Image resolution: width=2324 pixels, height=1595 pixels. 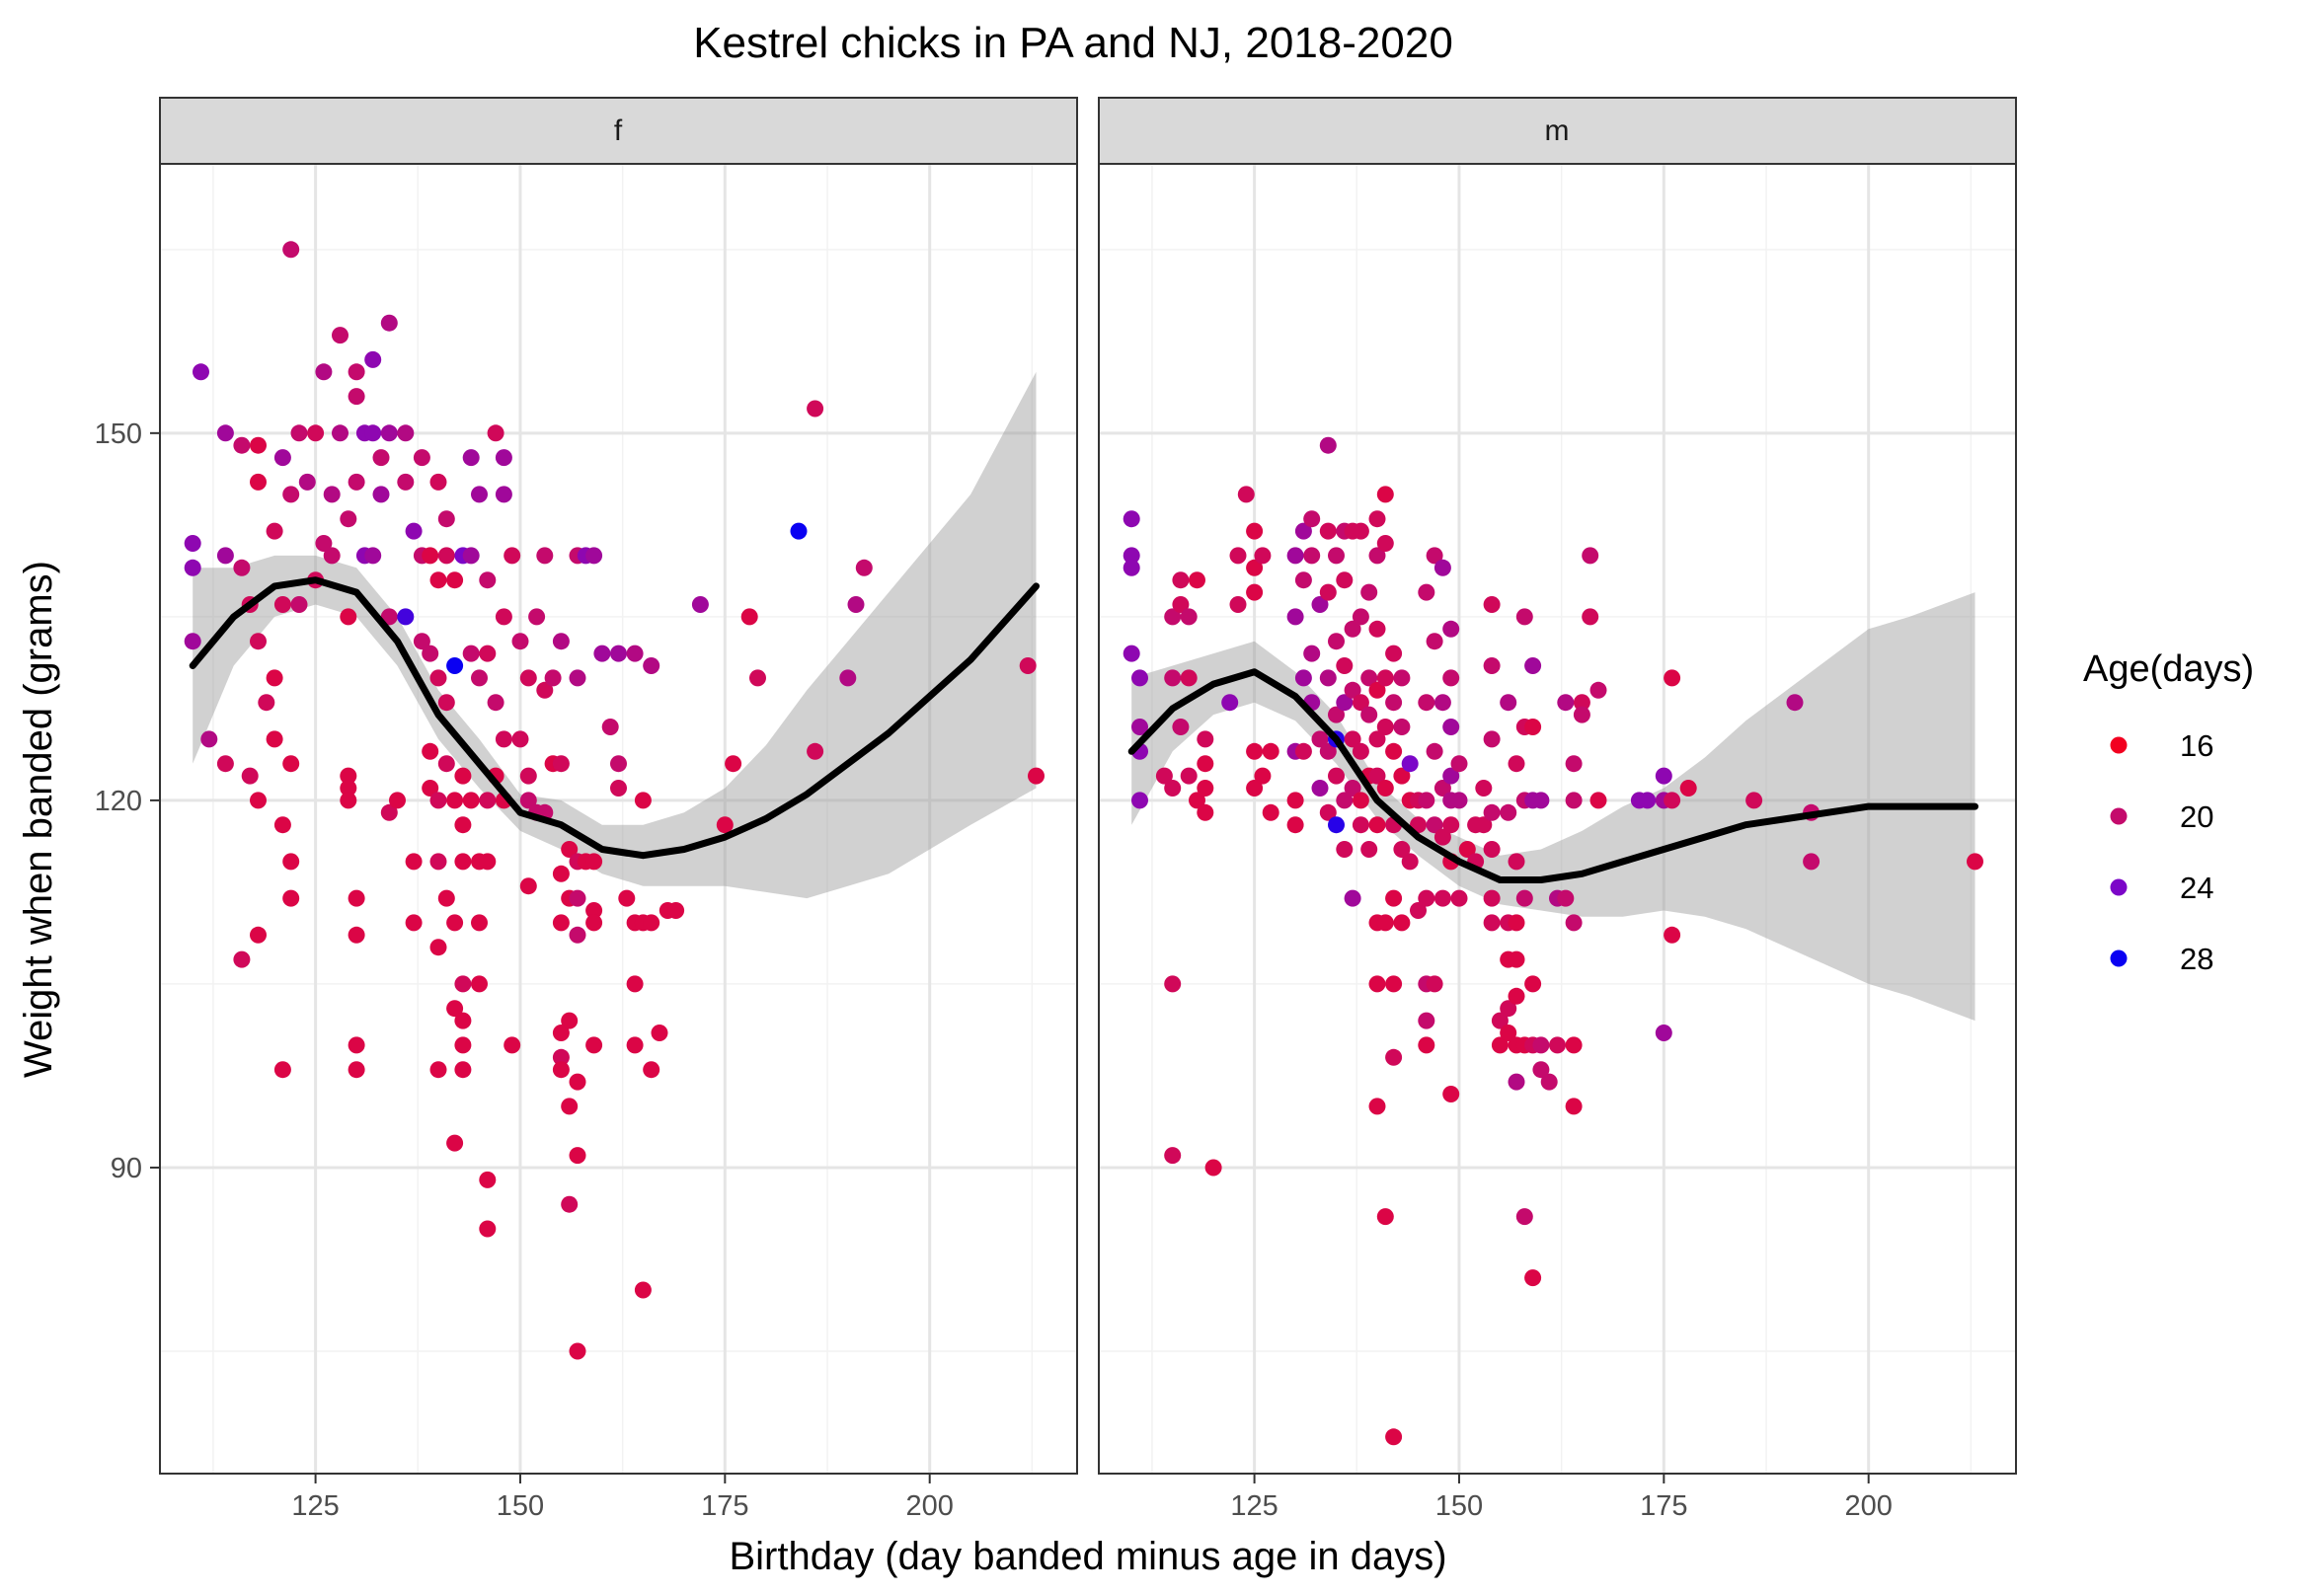 What do you see at coordinates (618, 130) in the screenshot?
I see `panel-f-strip-label: f` at bounding box center [618, 130].